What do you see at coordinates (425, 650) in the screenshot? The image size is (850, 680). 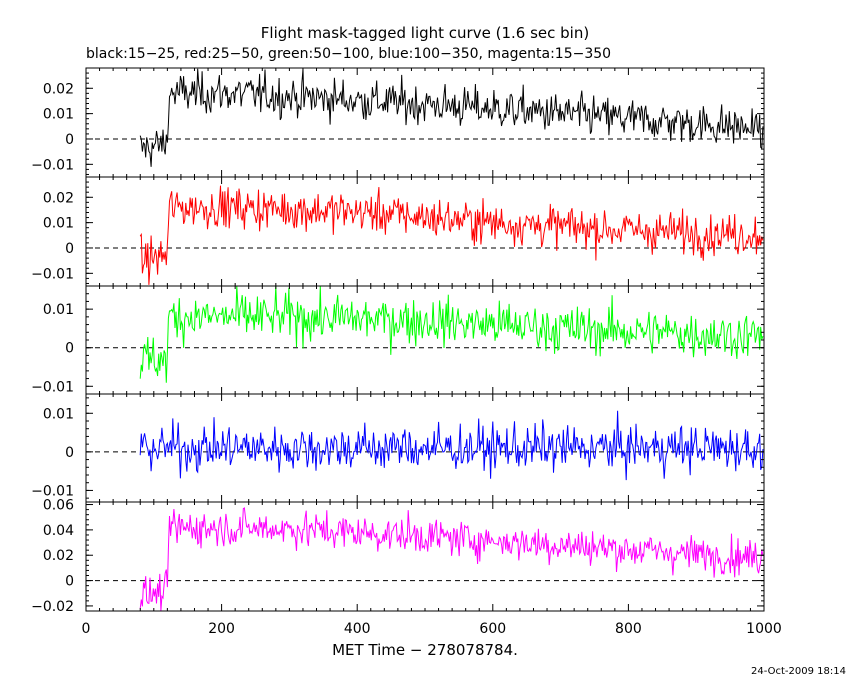 I see `x-axis-label: MET Time − 278078784.` at bounding box center [425, 650].